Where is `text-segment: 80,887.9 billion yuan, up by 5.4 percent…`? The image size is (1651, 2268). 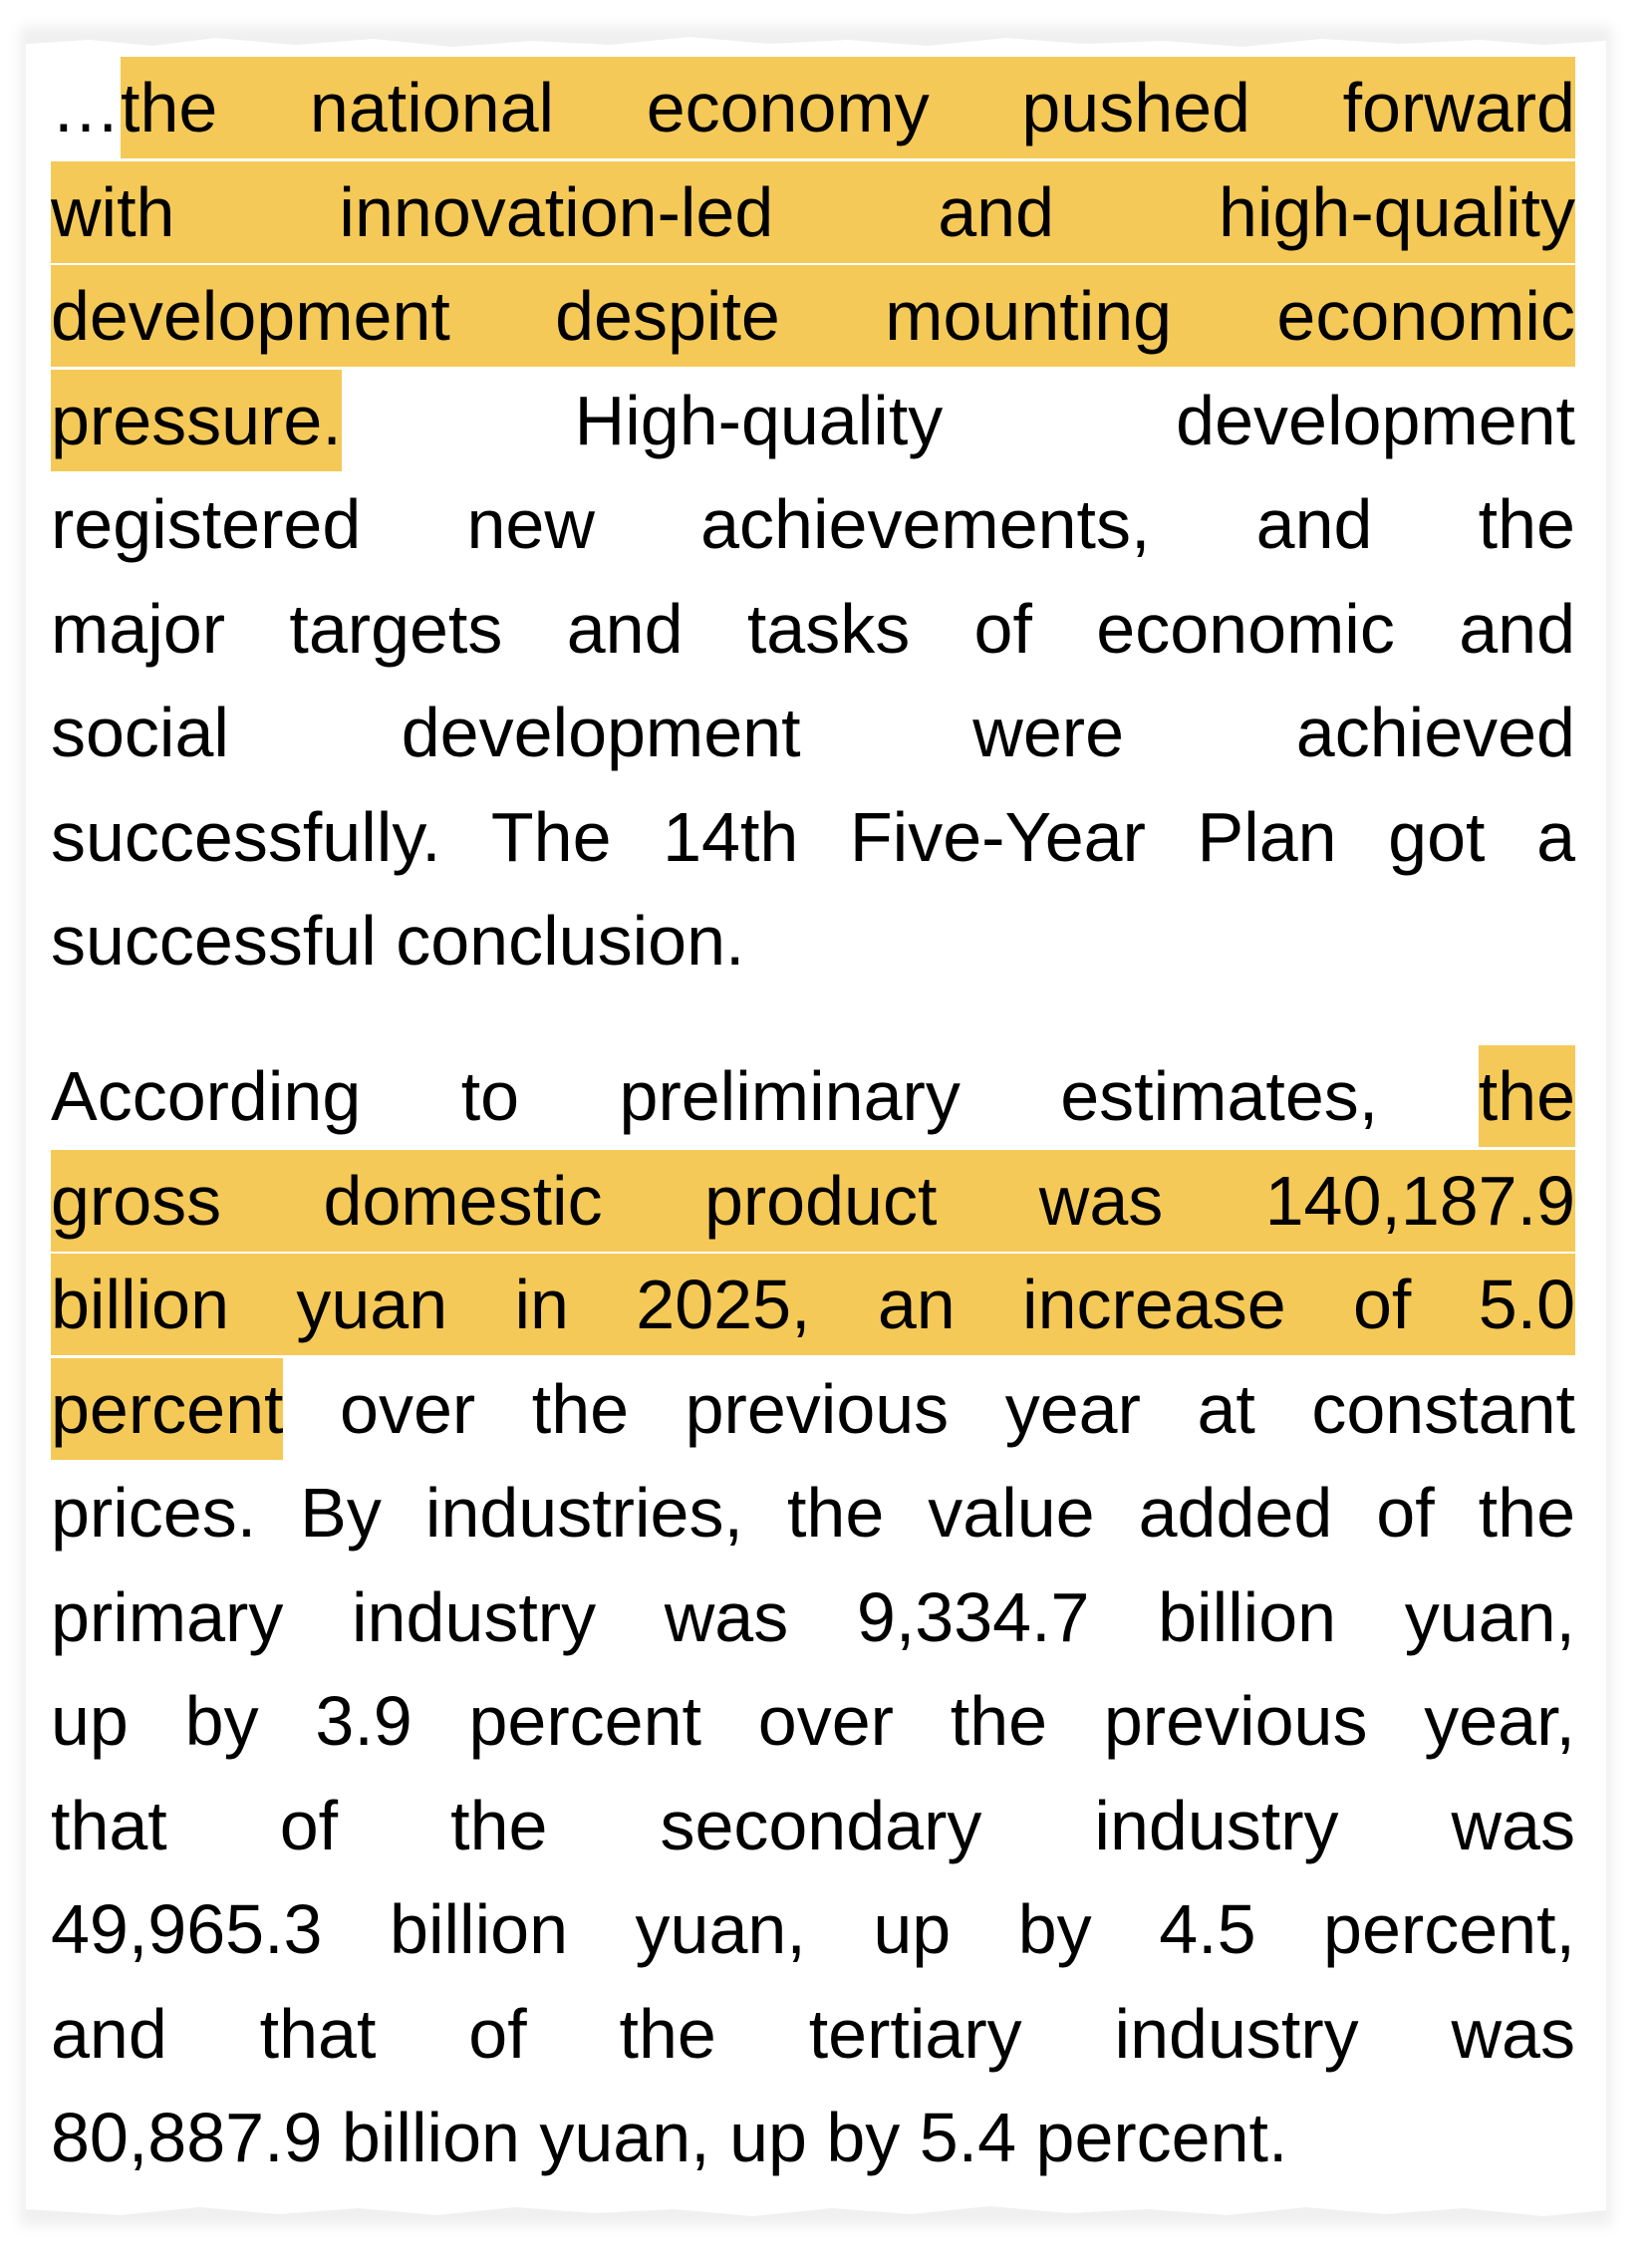
text-segment: 80,887.9 billion yuan, up by 5.4 percent… is located at coordinates (669, 2138).